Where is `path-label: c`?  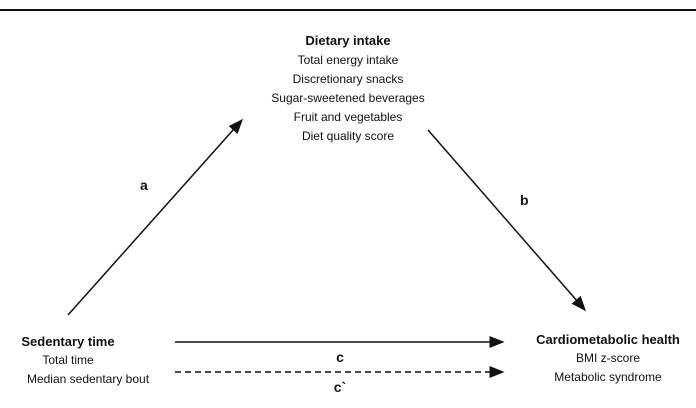
path-label: c is located at coordinates (340, 357).